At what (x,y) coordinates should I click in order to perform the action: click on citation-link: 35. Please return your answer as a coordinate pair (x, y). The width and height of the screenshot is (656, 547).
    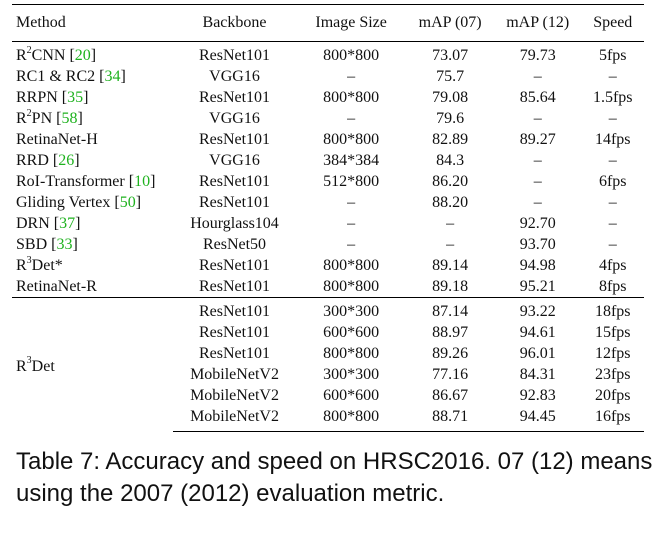
    Looking at the image, I should click on (75, 97).